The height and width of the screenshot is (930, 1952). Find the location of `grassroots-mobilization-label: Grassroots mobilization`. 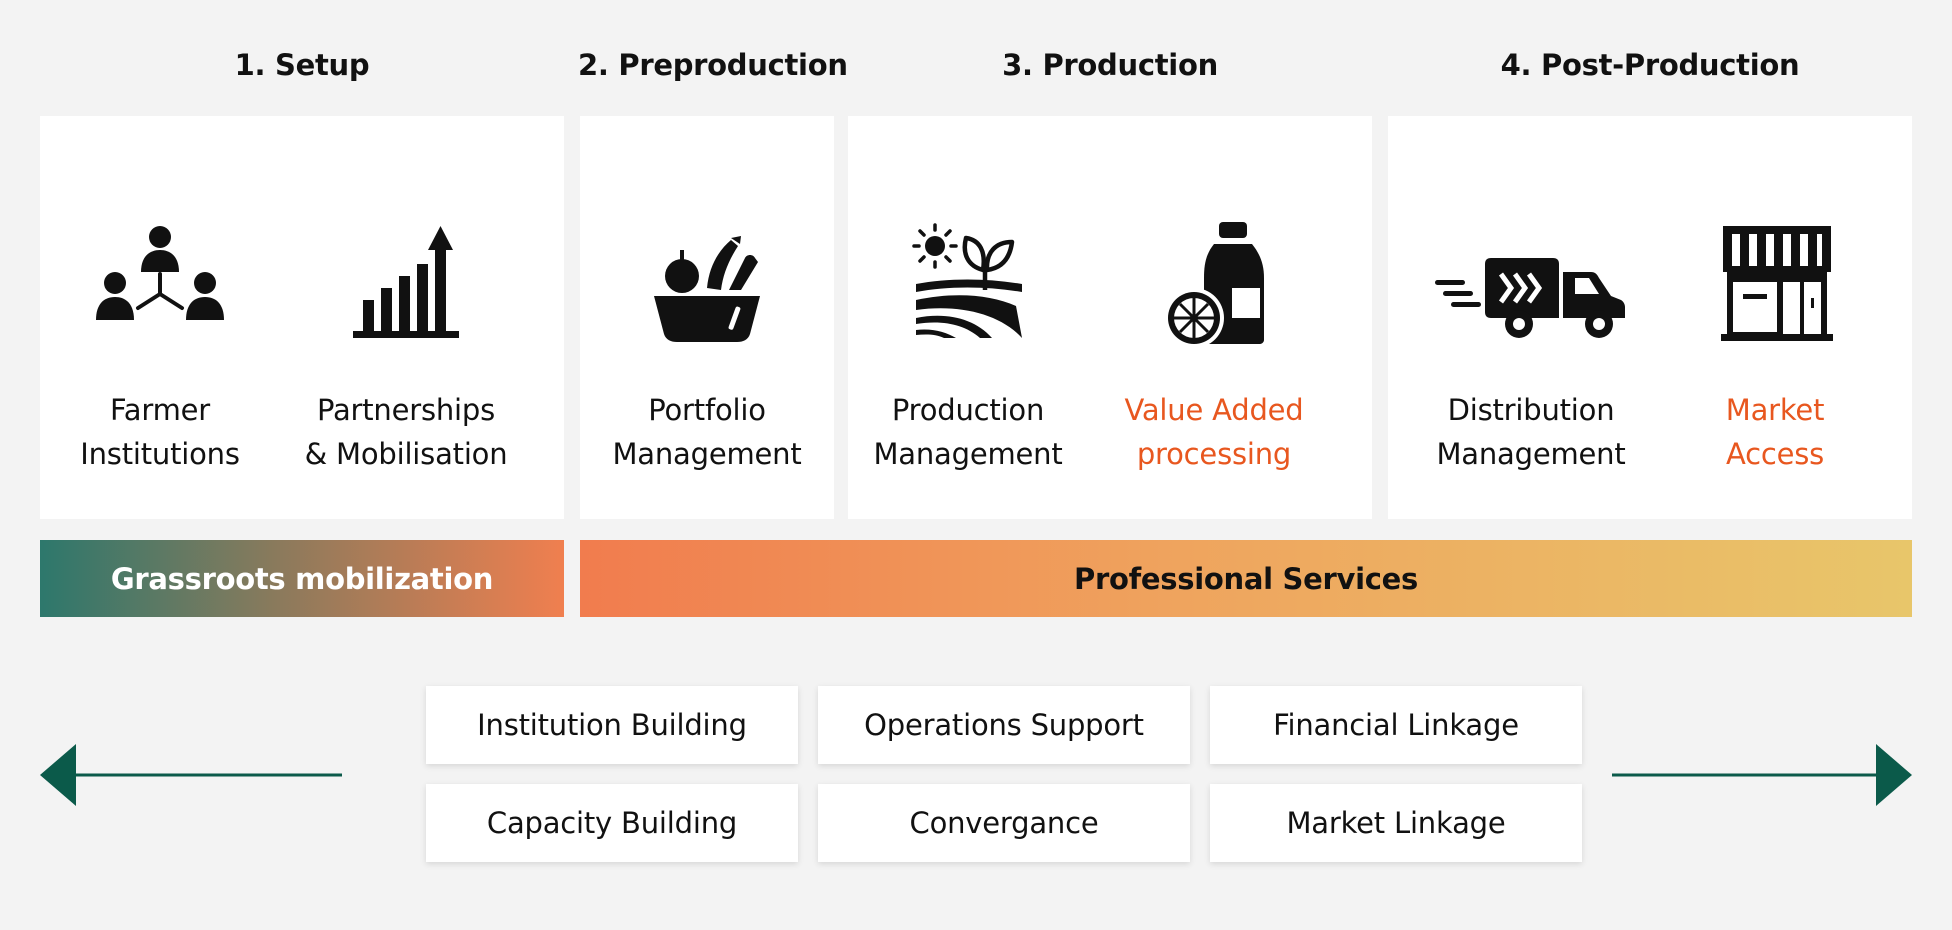

grassroots-mobilization-label: Grassroots mobilization is located at coordinates (302, 578).